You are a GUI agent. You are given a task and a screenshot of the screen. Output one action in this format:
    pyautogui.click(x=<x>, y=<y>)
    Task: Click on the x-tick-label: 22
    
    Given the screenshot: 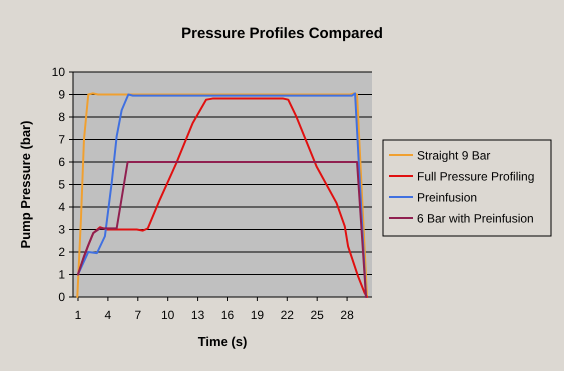 What is the action you would take?
    pyautogui.click(x=287, y=315)
    